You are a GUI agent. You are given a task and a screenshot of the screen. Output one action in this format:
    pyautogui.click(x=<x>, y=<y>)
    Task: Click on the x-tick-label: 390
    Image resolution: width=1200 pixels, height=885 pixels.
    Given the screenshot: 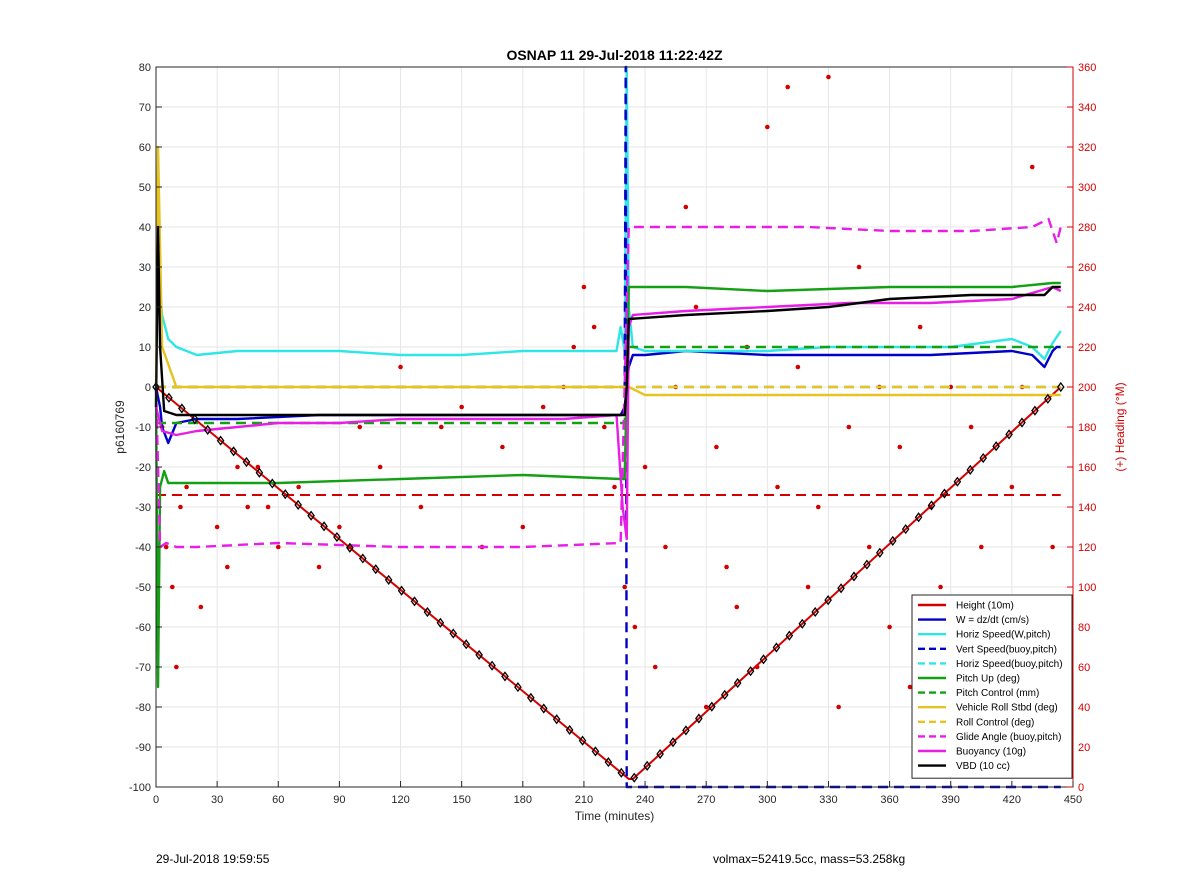 What is the action you would take?
    pyautogui.click(x=951, y=800)
    